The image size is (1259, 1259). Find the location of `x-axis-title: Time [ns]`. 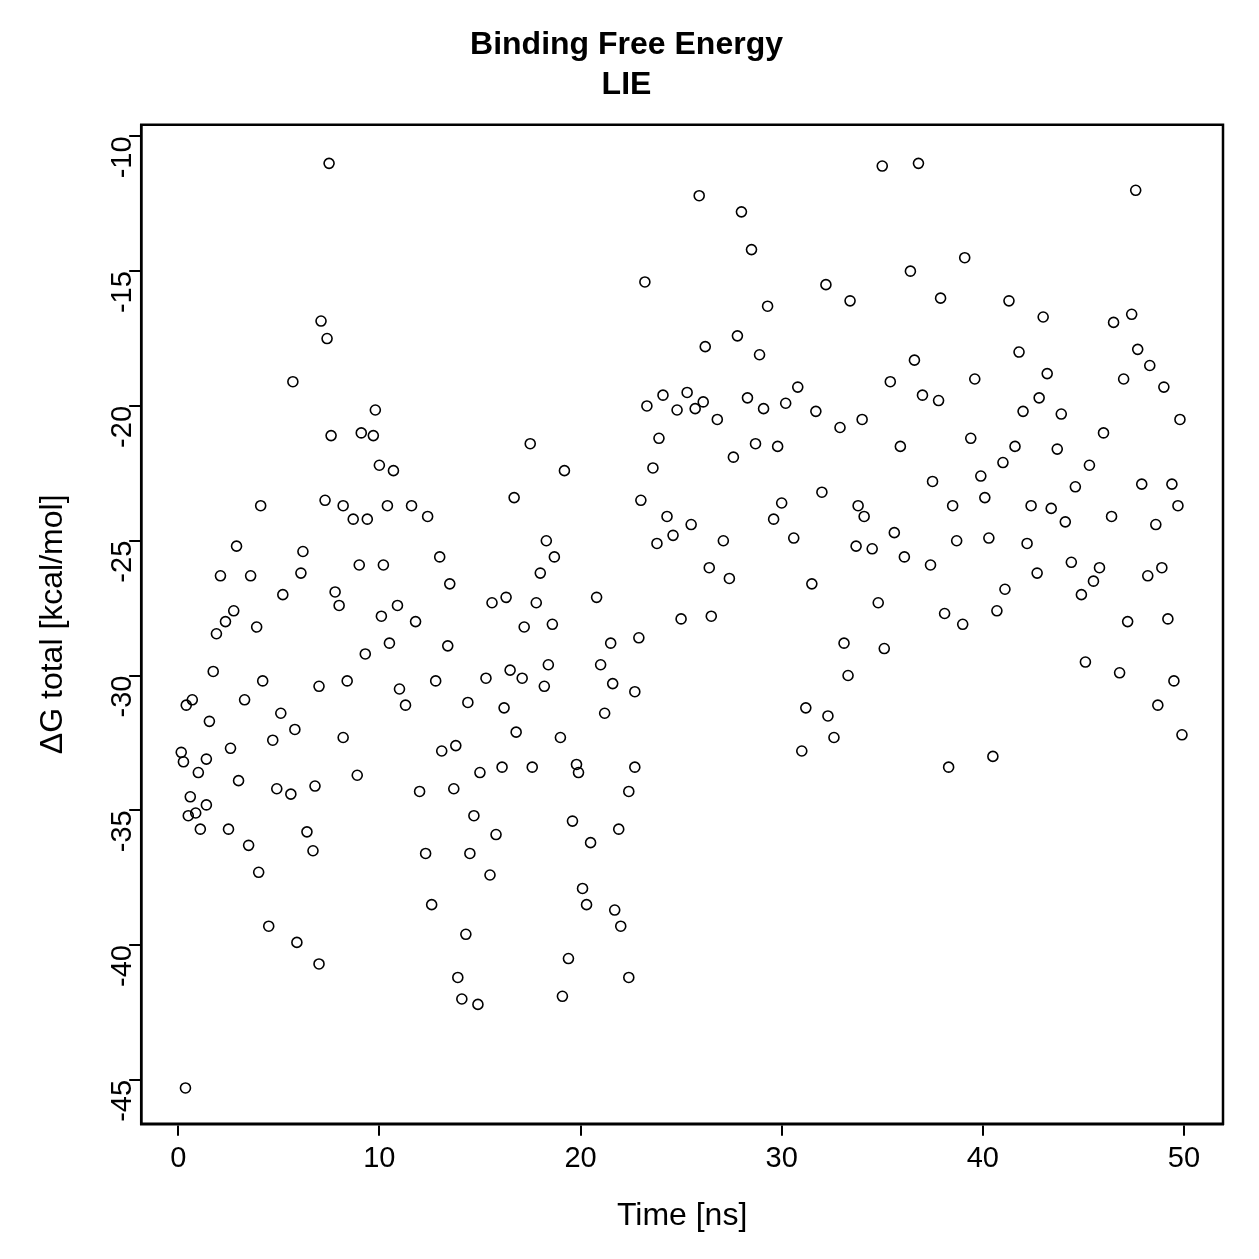

x-axis-title: Time [ns] is located at coordinates (682, 1213).